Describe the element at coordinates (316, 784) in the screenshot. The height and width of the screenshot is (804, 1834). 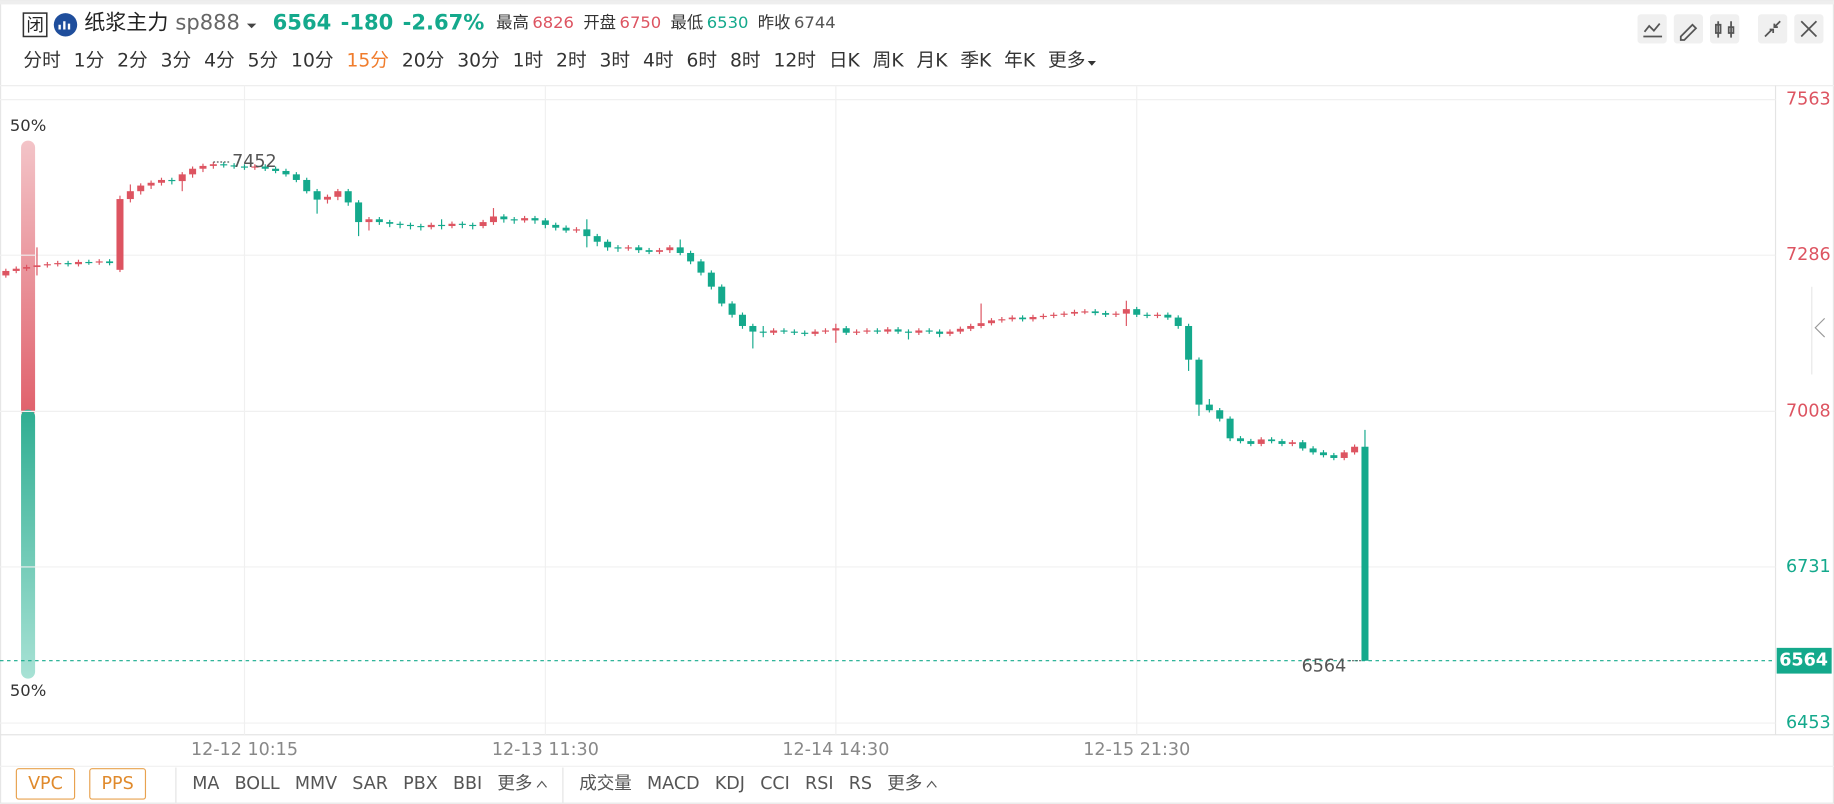
I see `indicator-tab: MMV` at that location.